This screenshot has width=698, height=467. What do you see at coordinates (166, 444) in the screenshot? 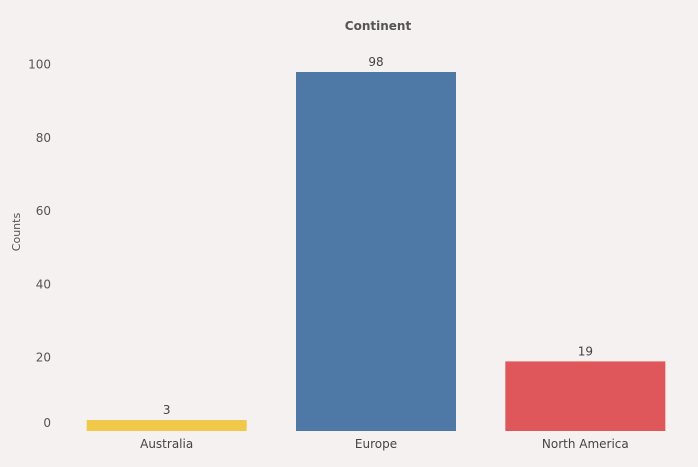
I see `x-tick-label: Australia` at bounding box center [166, 444].